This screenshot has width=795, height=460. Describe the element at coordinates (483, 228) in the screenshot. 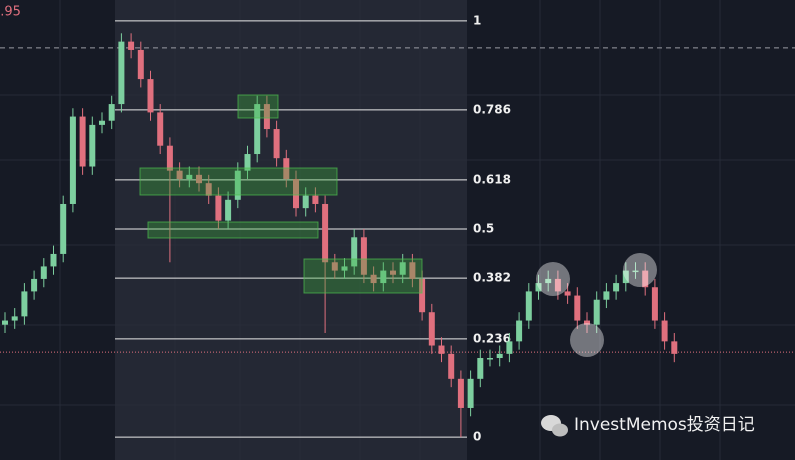

I see `fib-label: 0.5` at that location.